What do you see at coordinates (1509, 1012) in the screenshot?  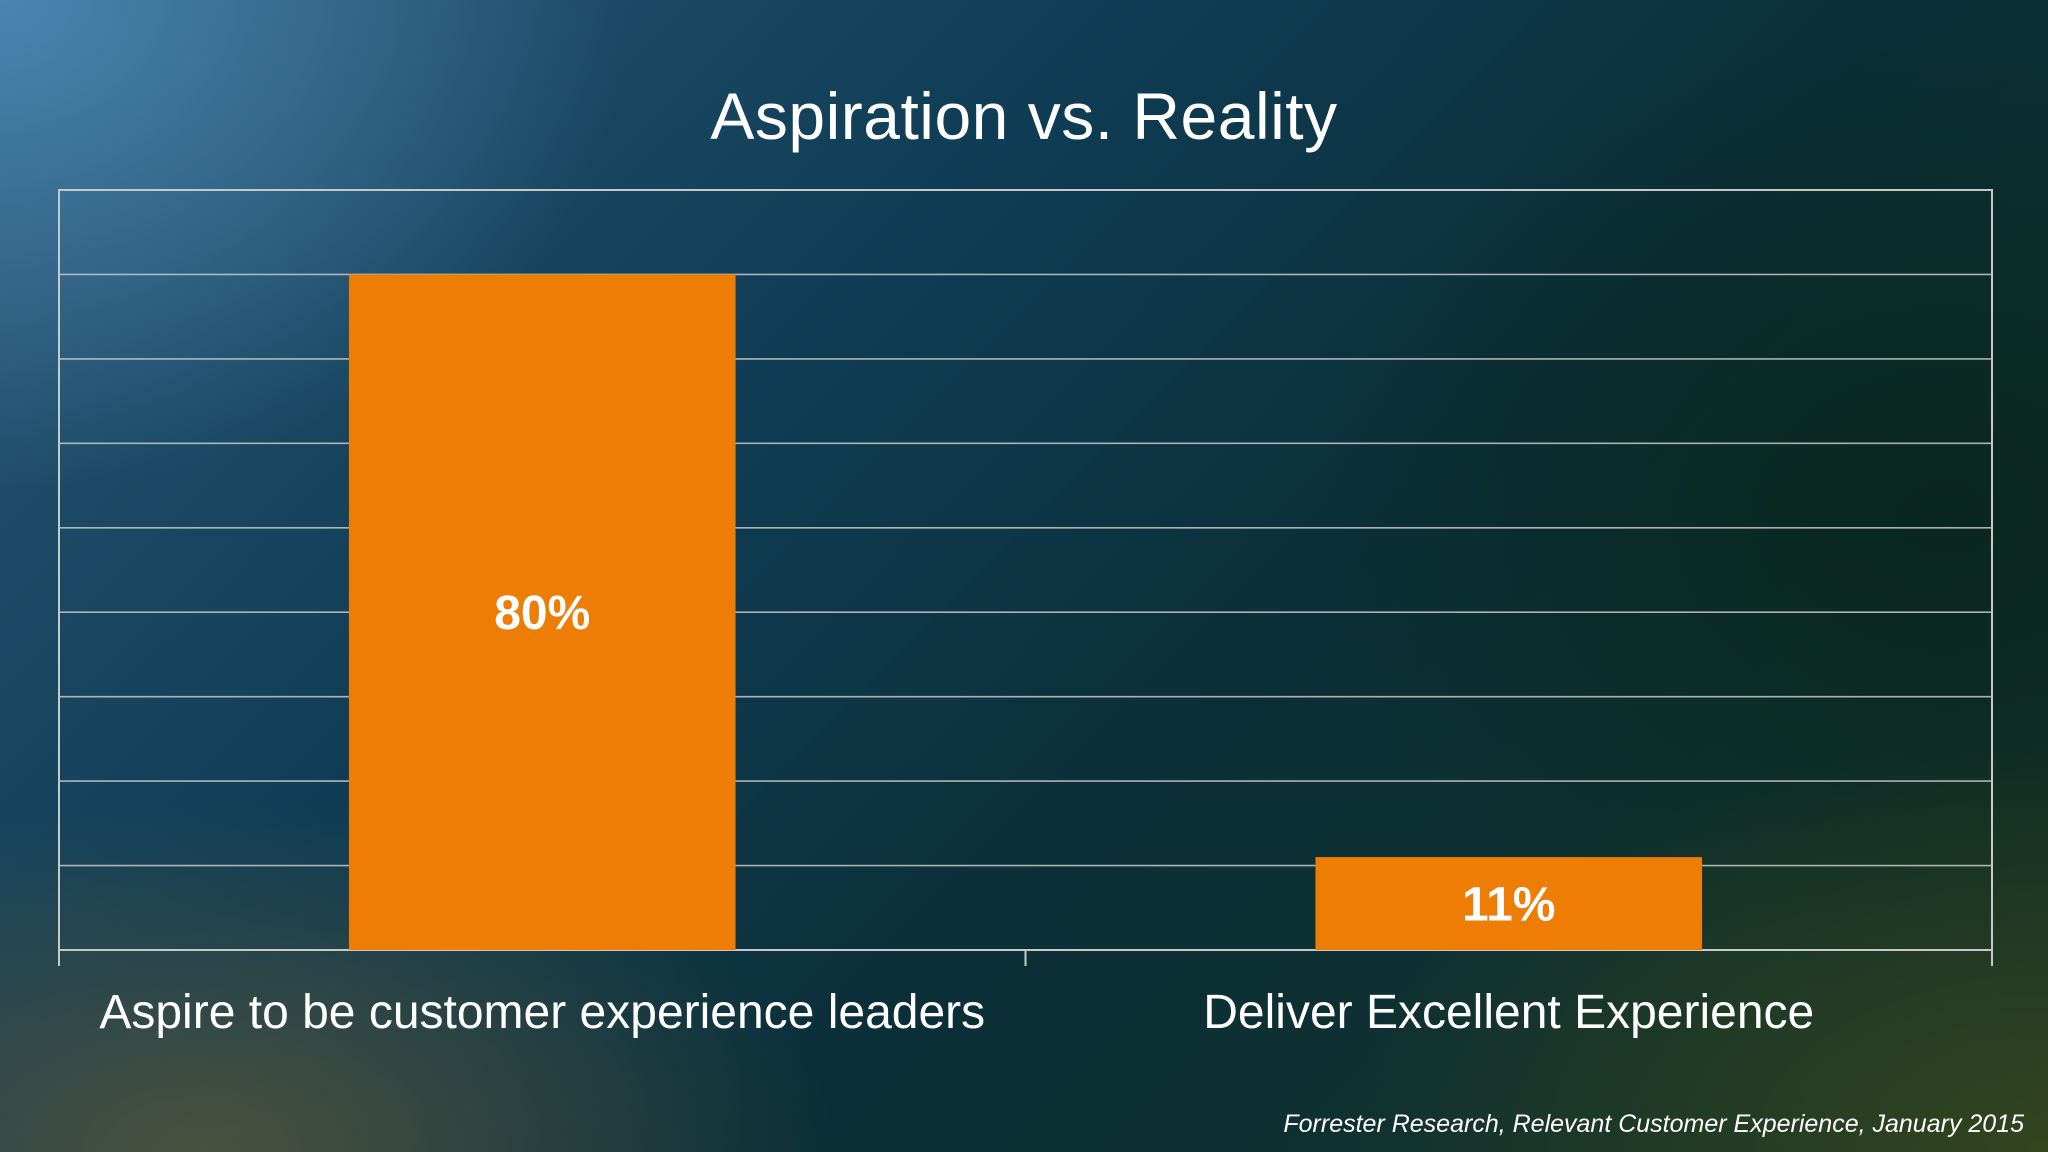 I see `x-tick-label-deliver: Deliver Excellent Experience` at bounding box center [1509, 1012].